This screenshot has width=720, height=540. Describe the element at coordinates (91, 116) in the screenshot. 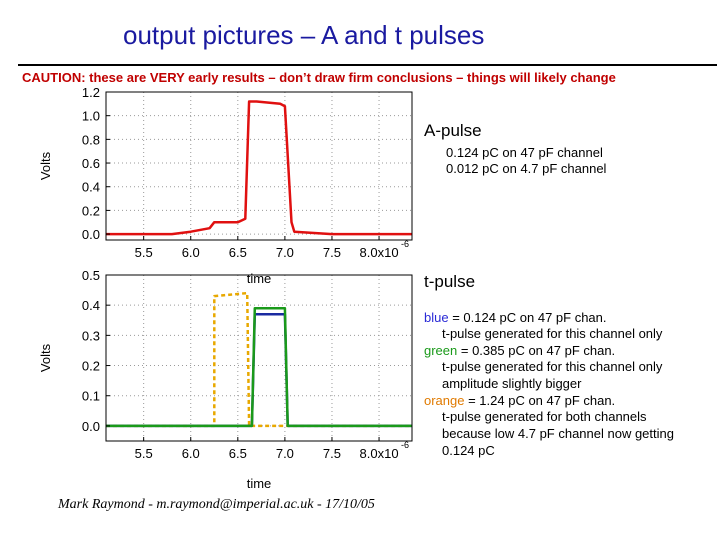

I see `chart0-ytick-label-5: 1.0` at that location.